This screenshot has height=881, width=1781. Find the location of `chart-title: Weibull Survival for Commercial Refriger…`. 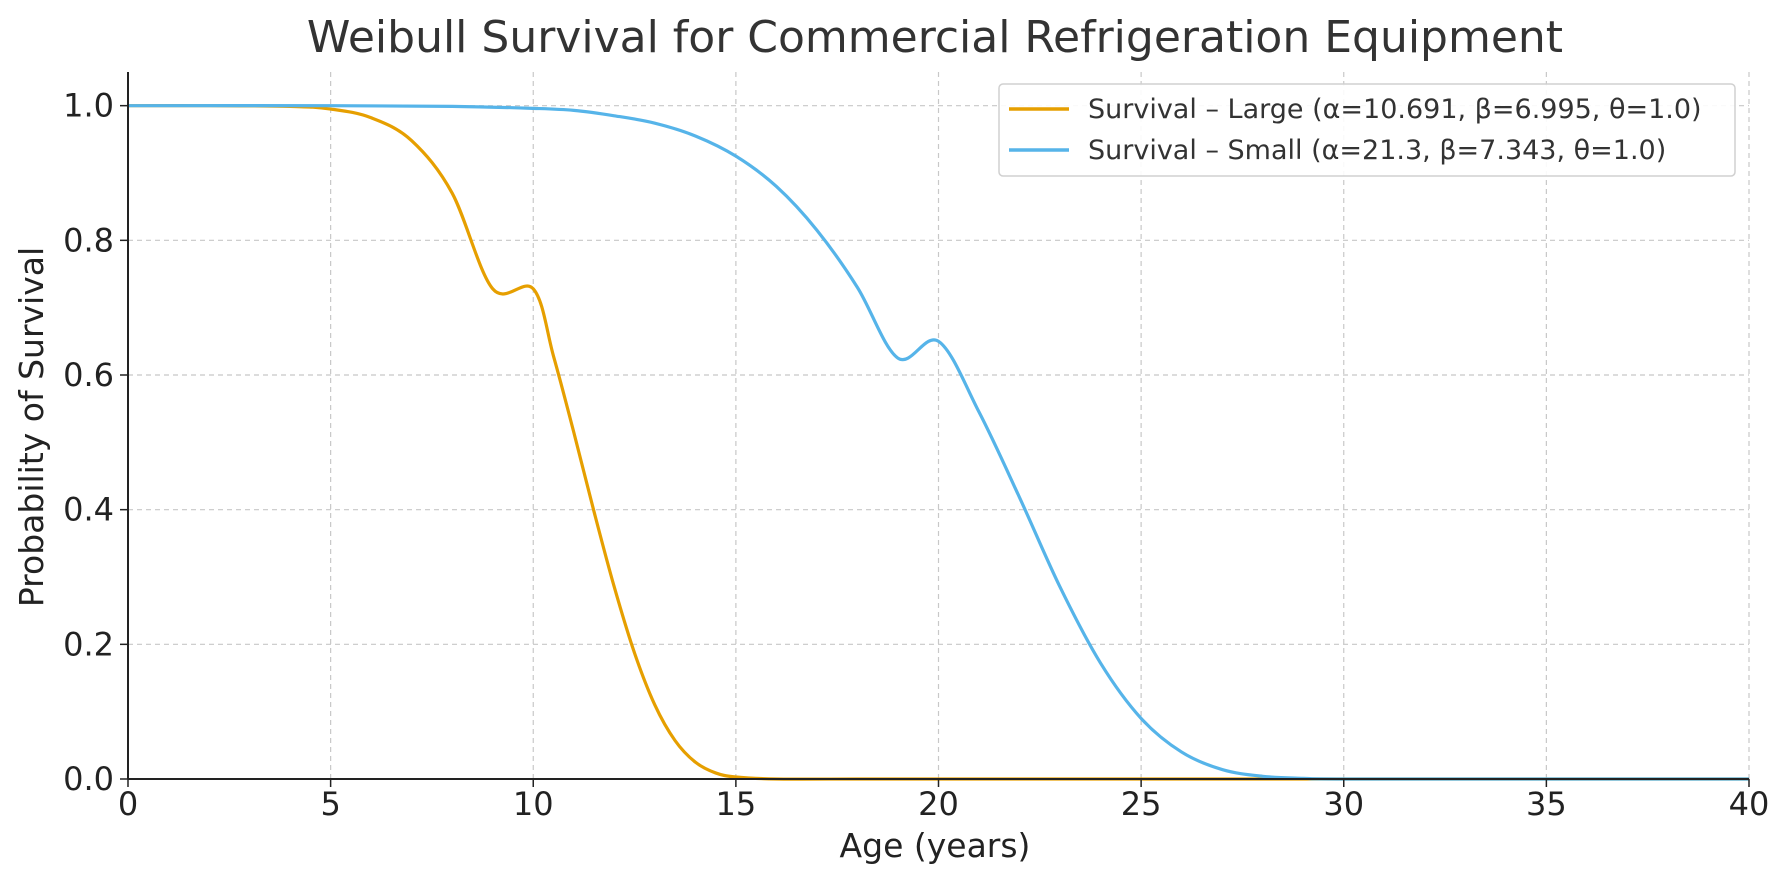

chart-title: Weibull Survival for Commercial Refriger… is located at coordinates (935, 37).